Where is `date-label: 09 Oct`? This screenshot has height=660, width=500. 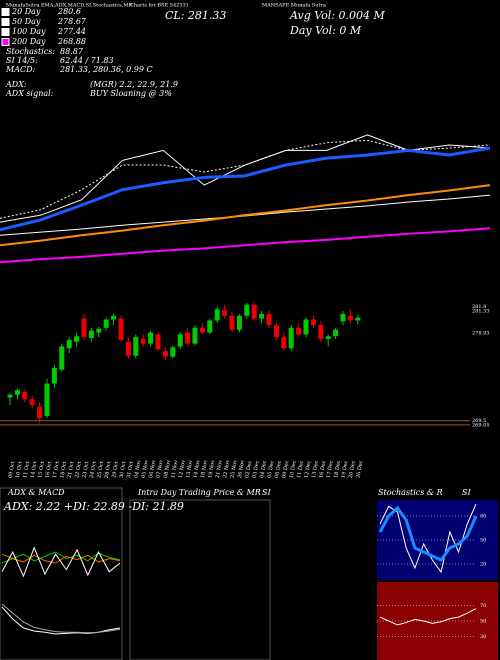
date-label: 09 Oct is located at coordinates (12, 470).